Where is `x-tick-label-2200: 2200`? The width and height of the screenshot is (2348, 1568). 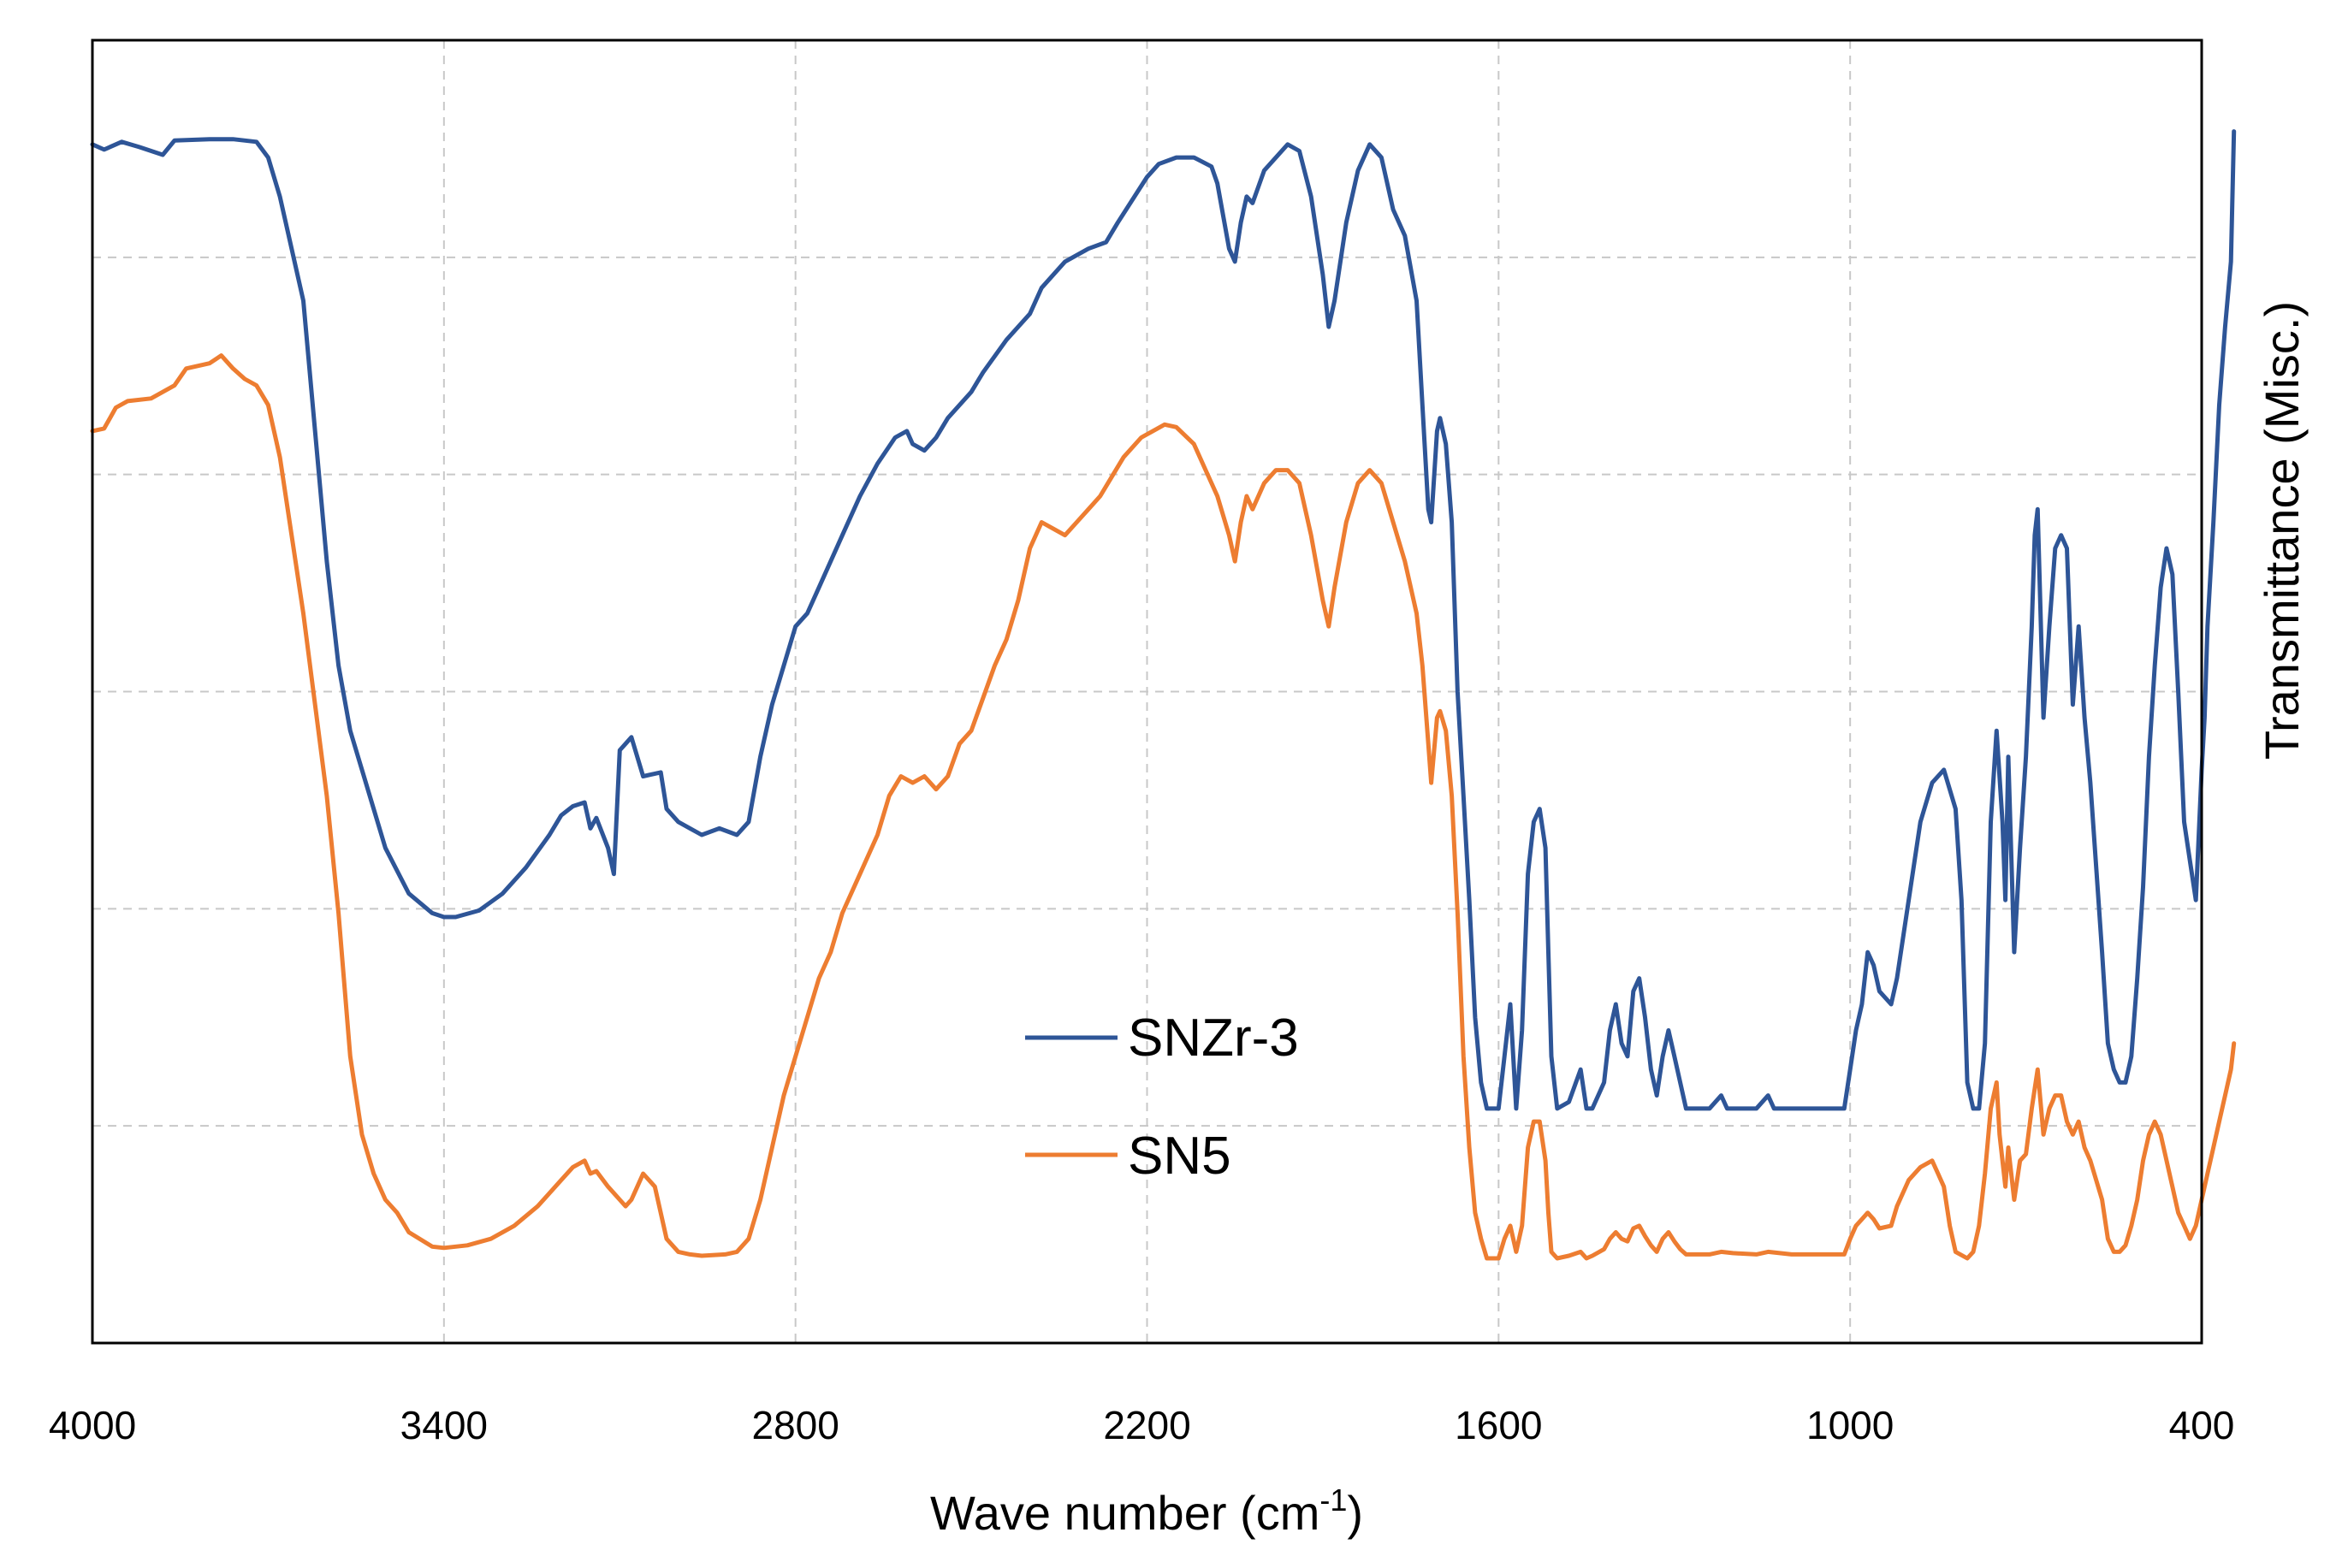
x-tick-label-2200: 2200 is located at coordinates (1147, 1425).